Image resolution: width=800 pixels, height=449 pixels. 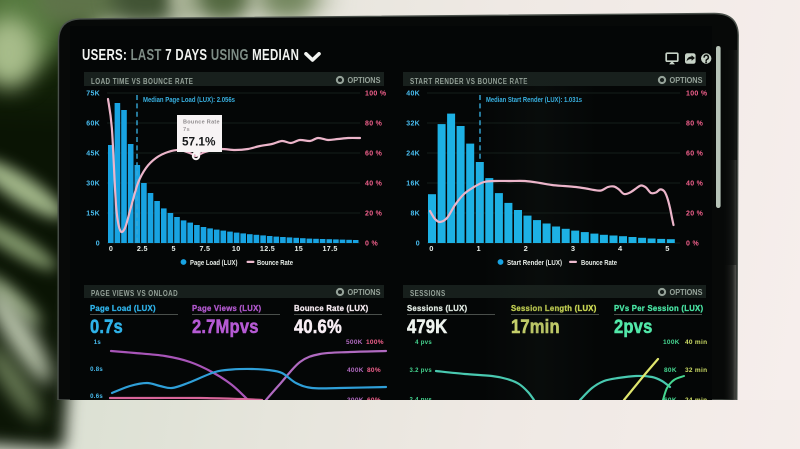 What do you see at coordinates (93, 214) in the screenshot?
I see `svg-text: 15K` at bounding box center [93, 214].